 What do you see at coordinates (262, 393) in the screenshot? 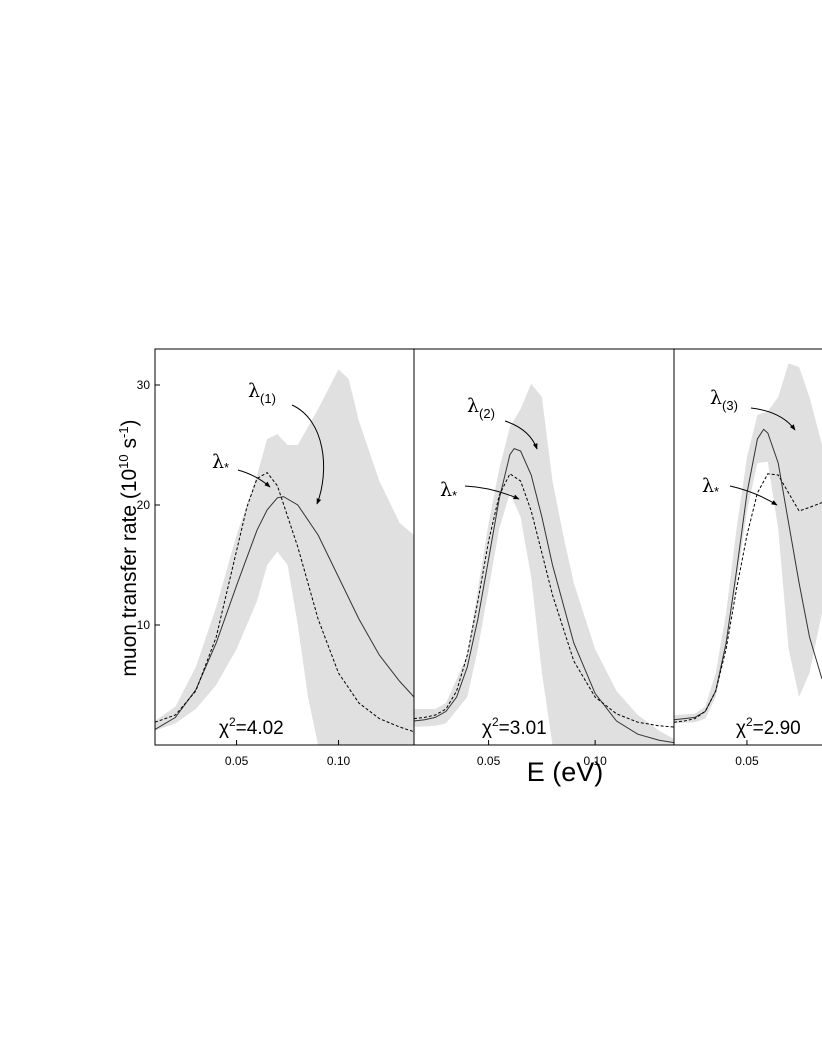
I see `annotation-lambda-1: λ(1)` at bounding box center [262, 393].